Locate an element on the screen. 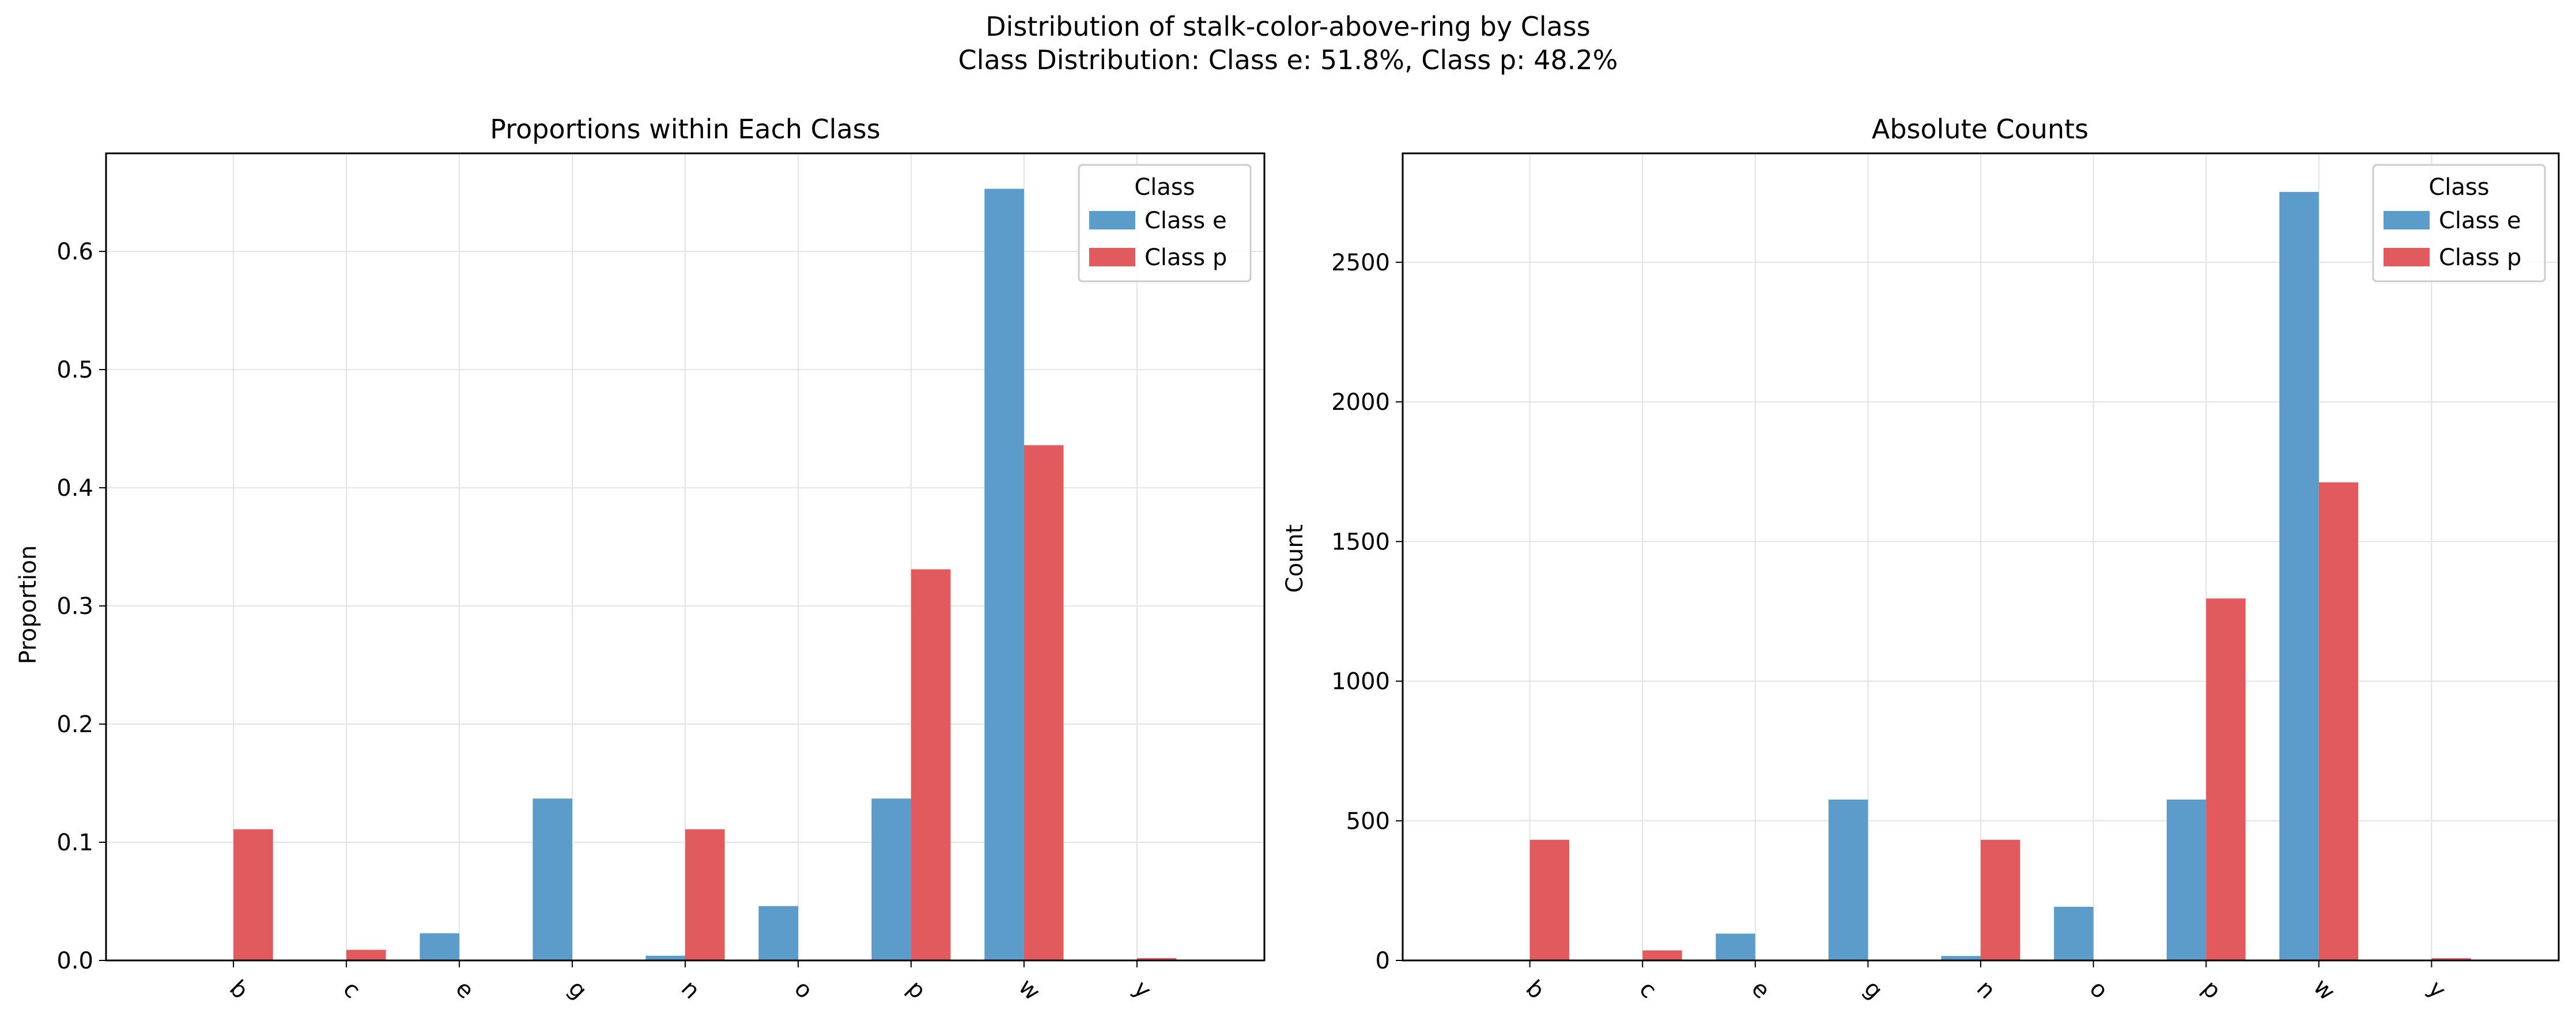 The height and width of the screenshot is (1025, 2576). y-tick-label: 1500 is located at coordinates (1360, 542).